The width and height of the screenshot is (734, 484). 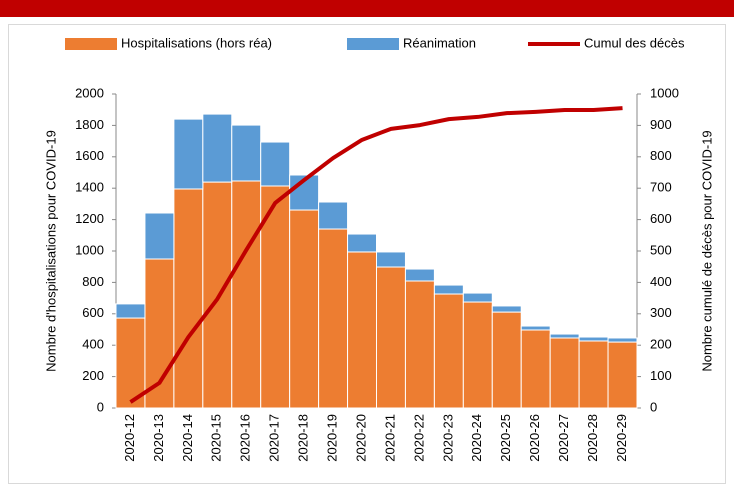 What do you see at coordinates (389, 438) in the screenshot?
I see `x-tick-label: 2020-21` at bounding box center [389, 438].